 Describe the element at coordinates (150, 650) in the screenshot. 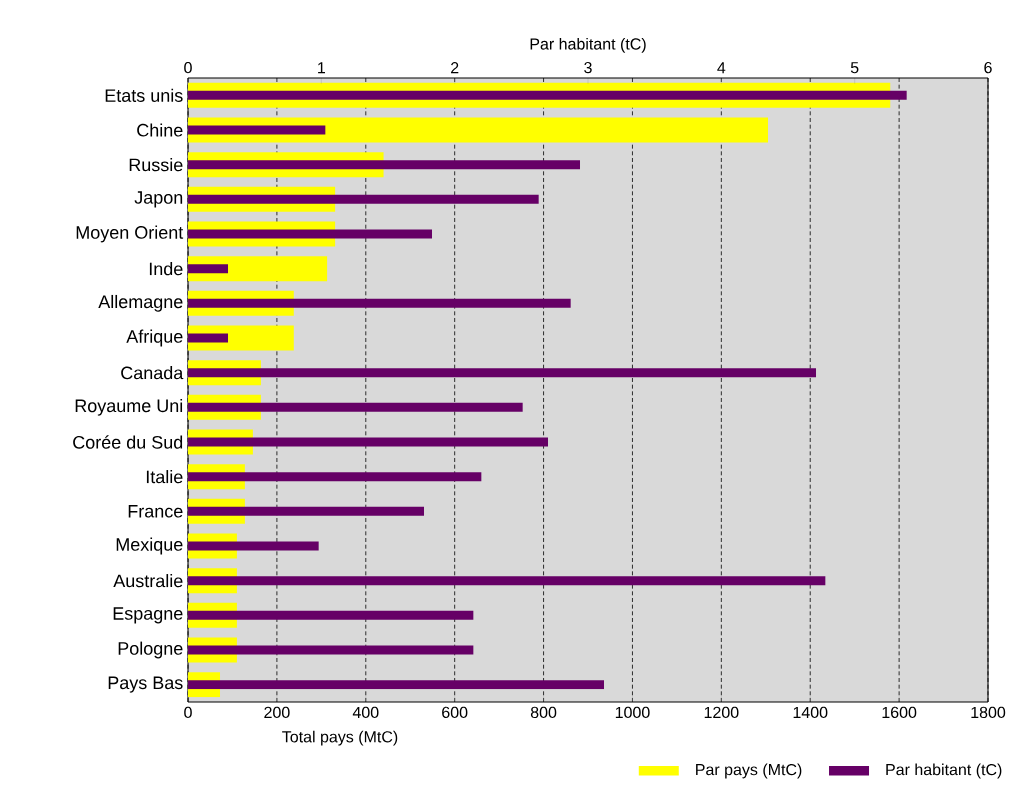

I see `y-tick-label: Pologne` at that location.